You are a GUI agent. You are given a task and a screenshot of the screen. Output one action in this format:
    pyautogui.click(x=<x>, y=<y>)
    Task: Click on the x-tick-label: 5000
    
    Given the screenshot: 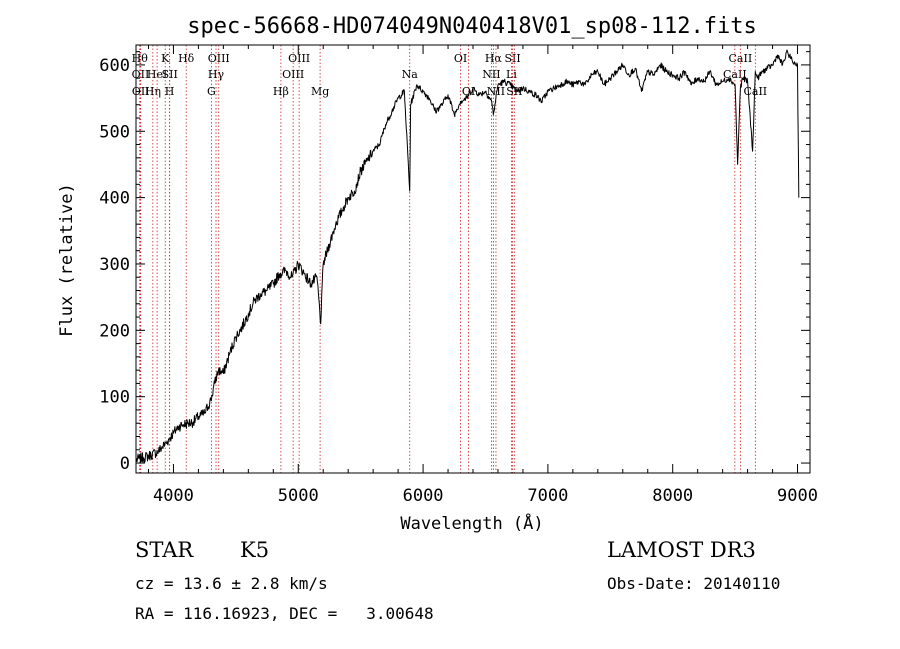 What is the action you would take?
    pyautogui.click(x=298, y=496)
    